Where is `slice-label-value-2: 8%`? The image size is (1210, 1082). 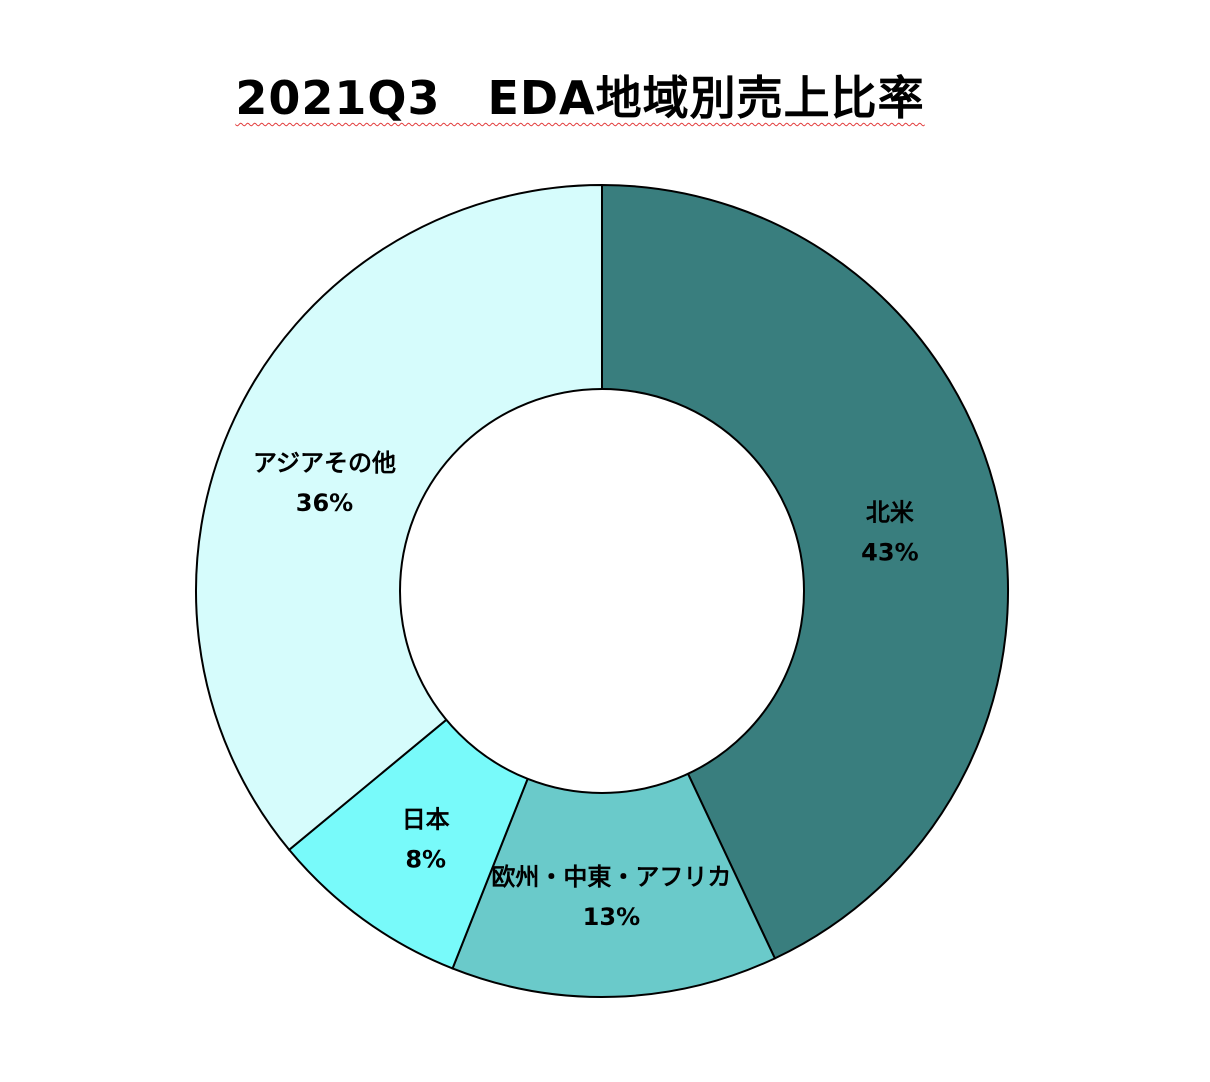 slice-label-value-2: 8% is located at coordinates (425, 860).